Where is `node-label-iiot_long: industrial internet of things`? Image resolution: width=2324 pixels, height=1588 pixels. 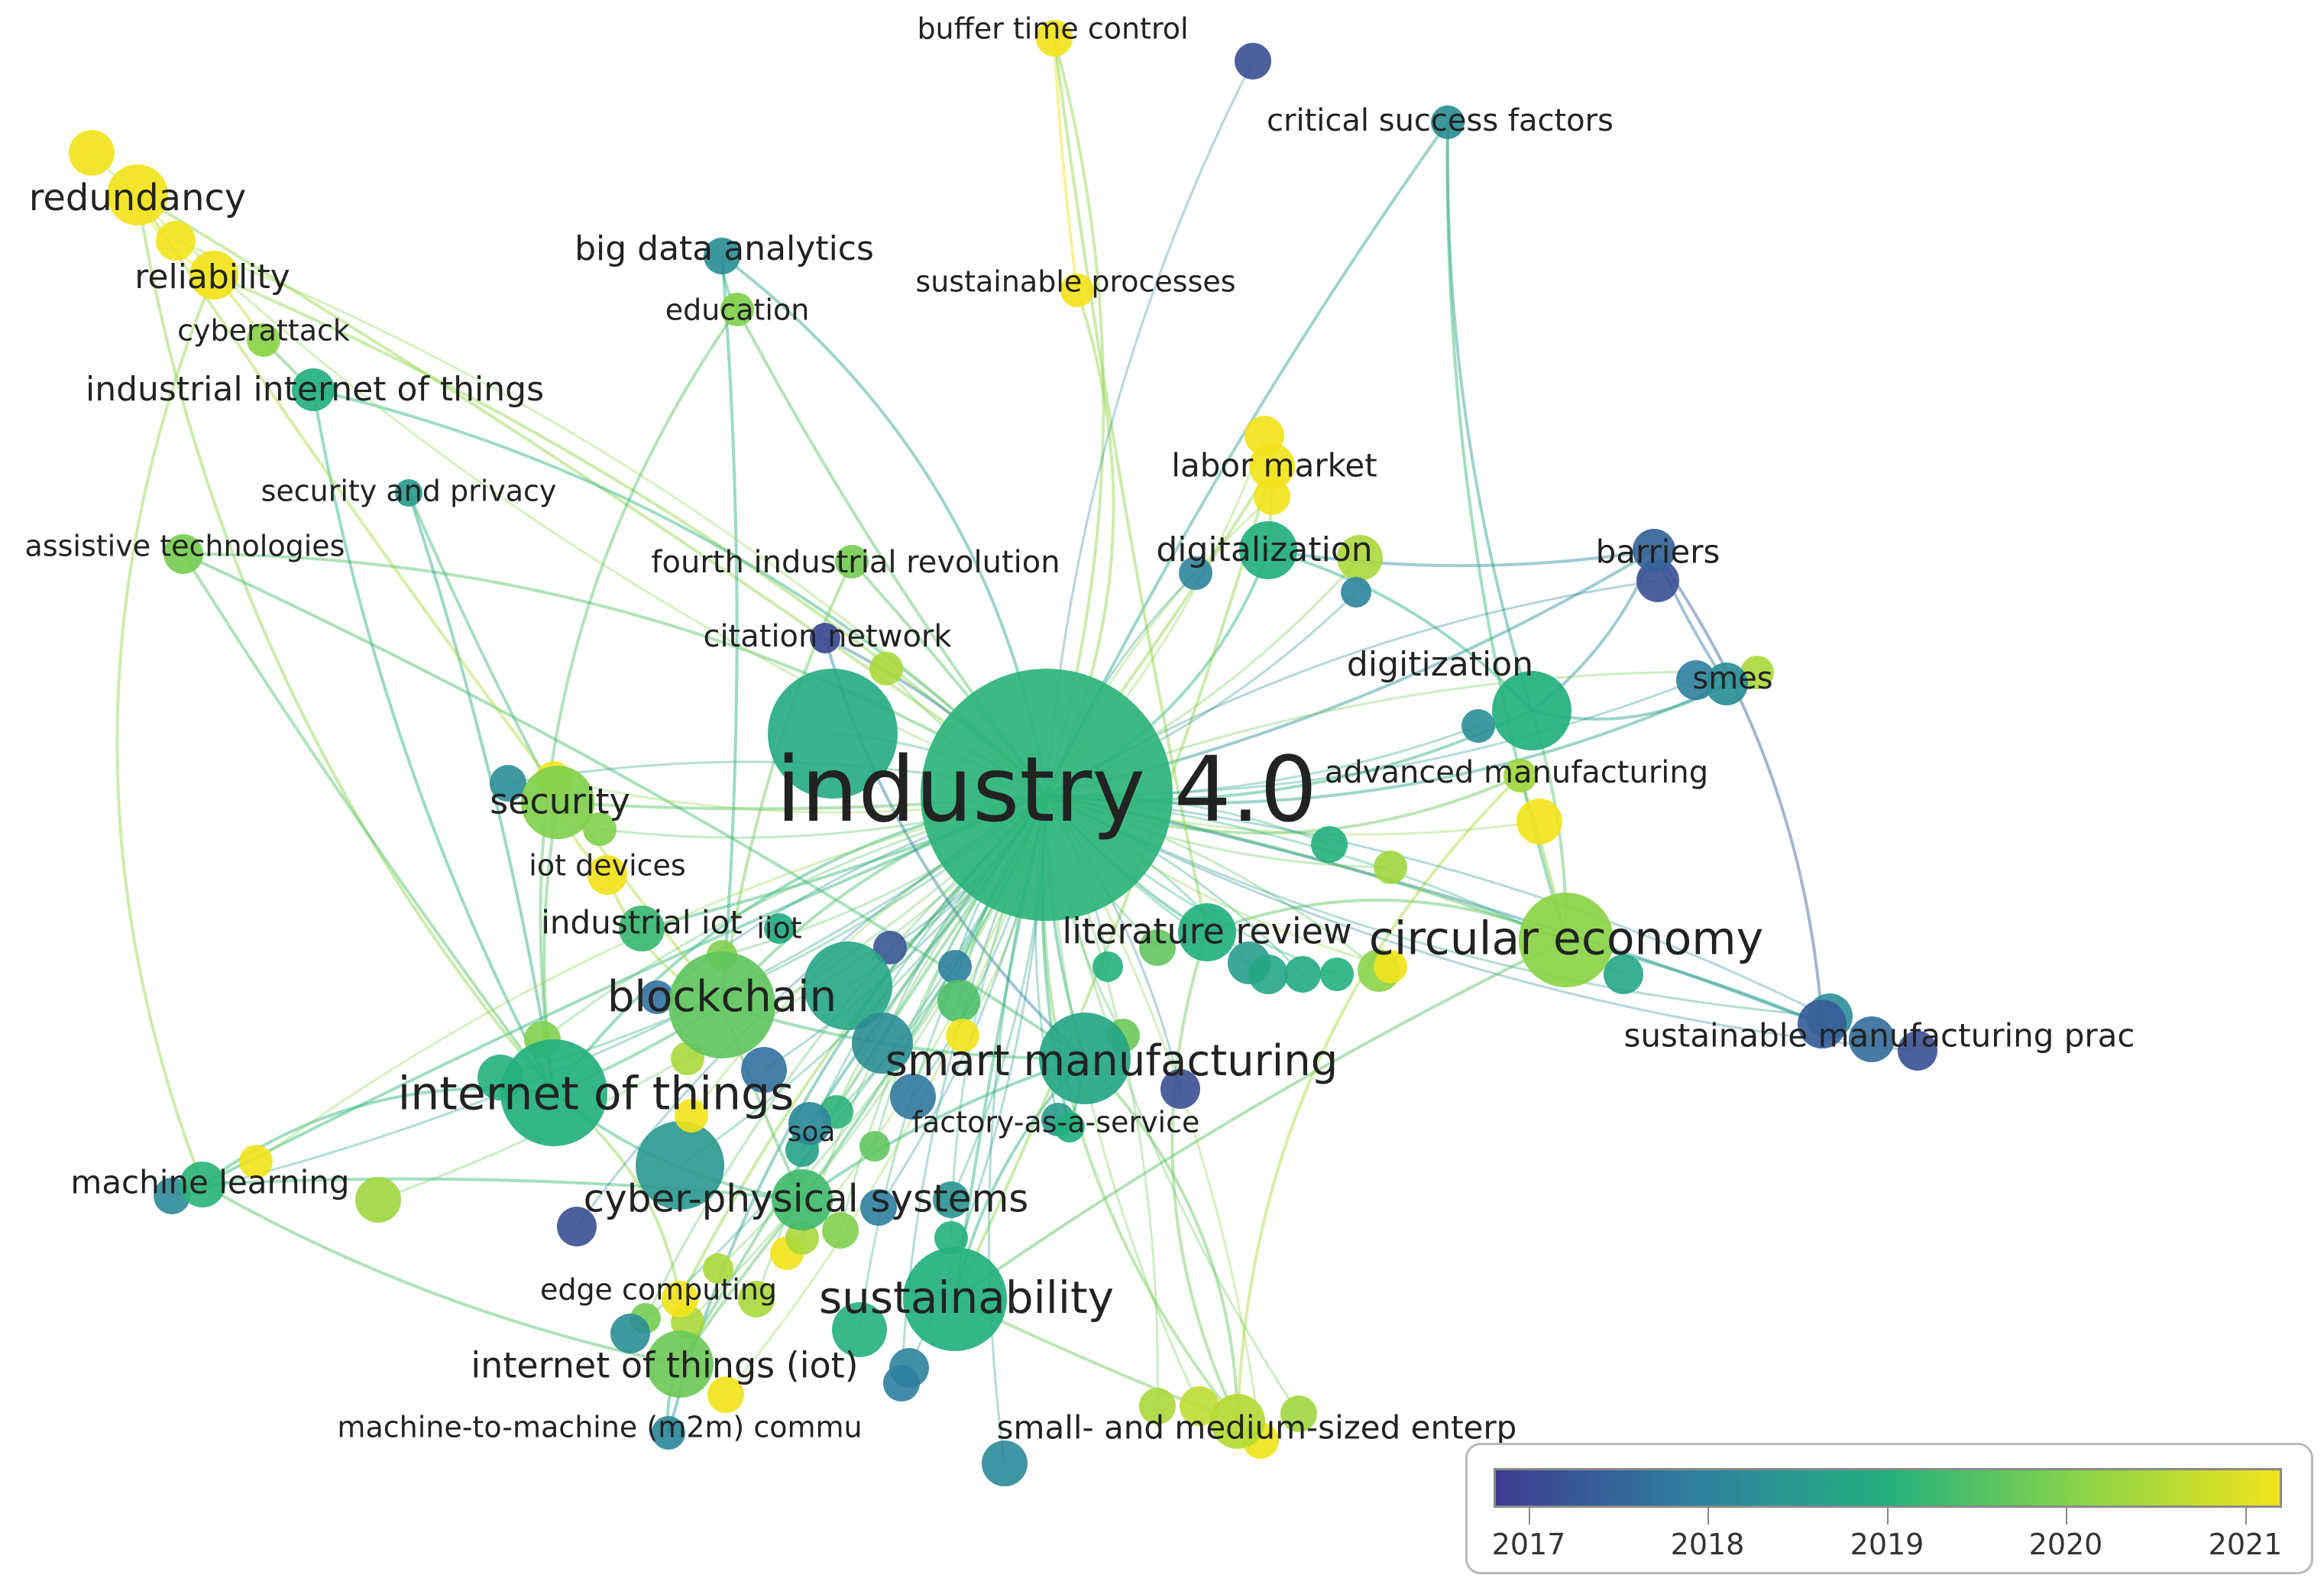 node-label-iiot_long: industrial internet of things is located at coordinates (315, 389).